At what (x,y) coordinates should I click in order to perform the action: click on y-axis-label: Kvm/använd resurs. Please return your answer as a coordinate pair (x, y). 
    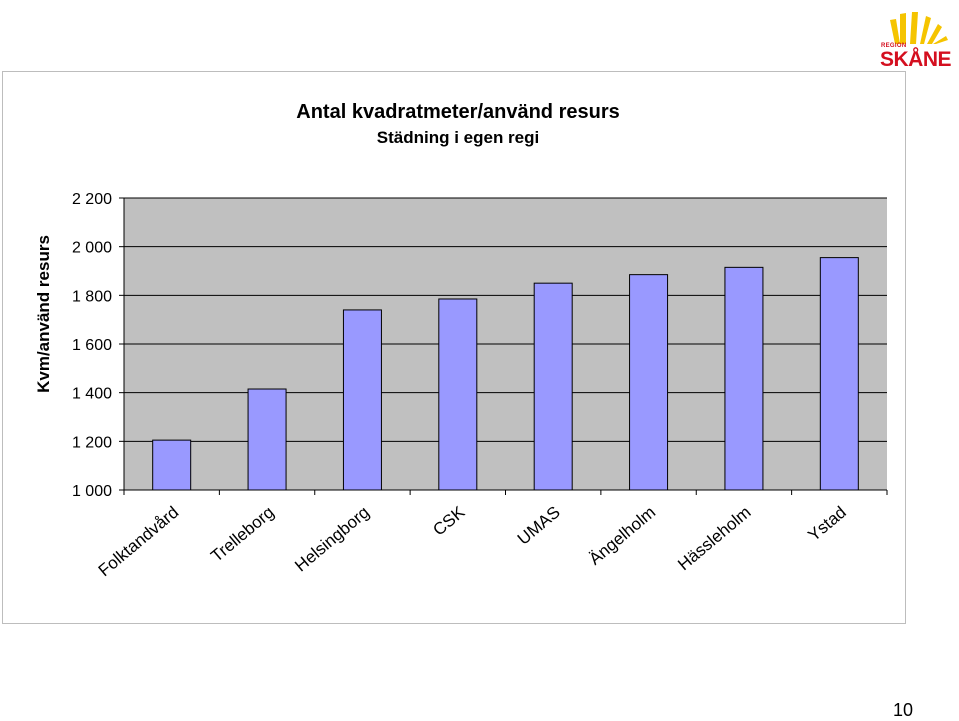
    Looking at the image, I should click on (43, 314).